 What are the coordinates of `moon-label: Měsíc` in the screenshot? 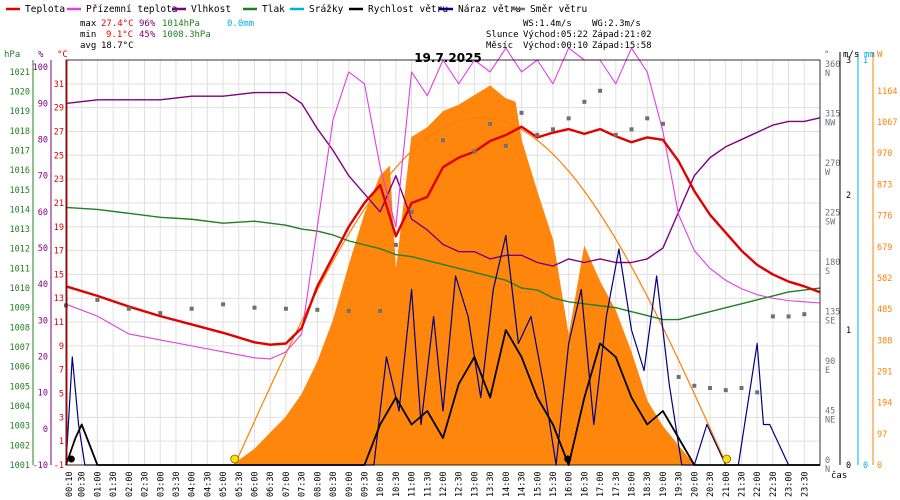 It's located at (499, 46).